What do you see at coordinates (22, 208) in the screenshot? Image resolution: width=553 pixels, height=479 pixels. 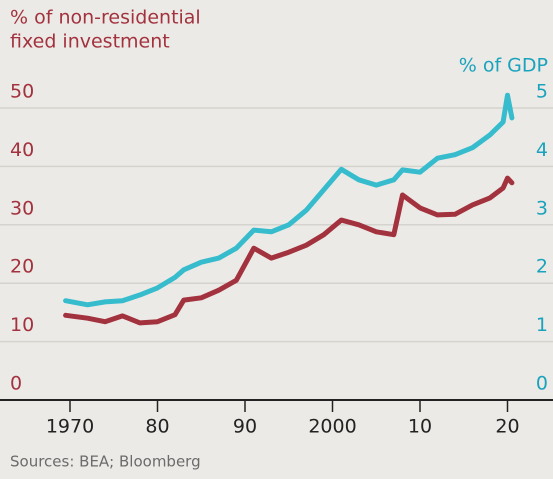 I see `y-tick-label: 30` at bounding box center [22, 208].